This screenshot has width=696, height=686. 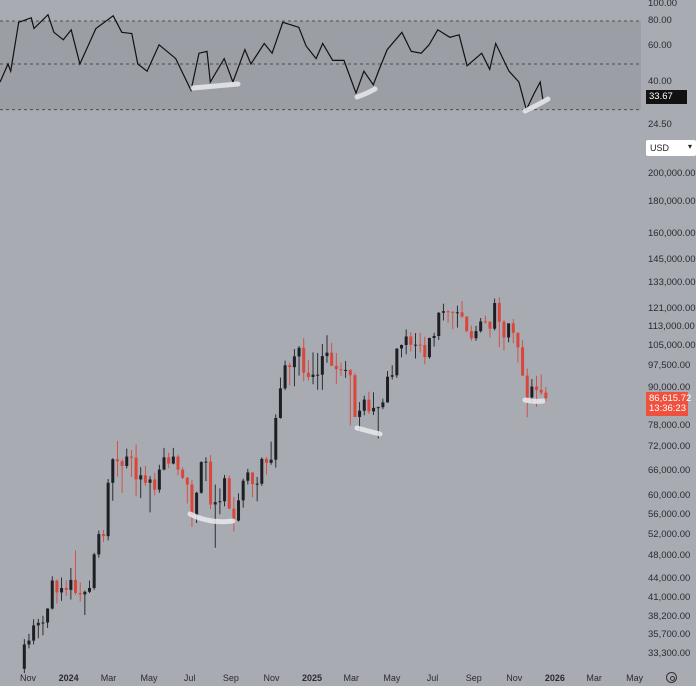 I want to click on time-tick-label: Sep, so click(x=473, y=678).